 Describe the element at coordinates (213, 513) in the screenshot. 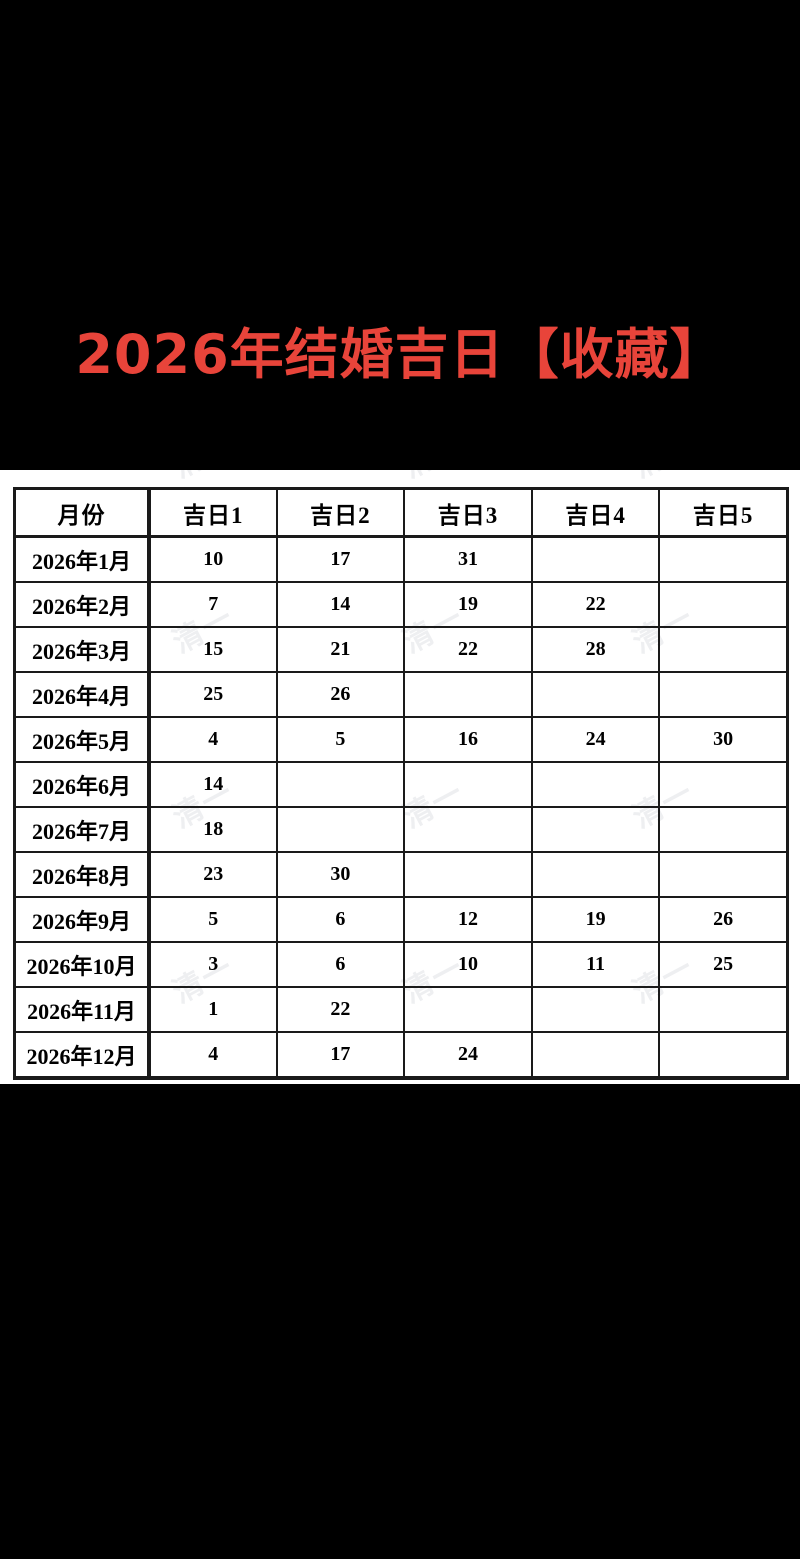

I see `column-header-day-1: 吉日1` at that location.